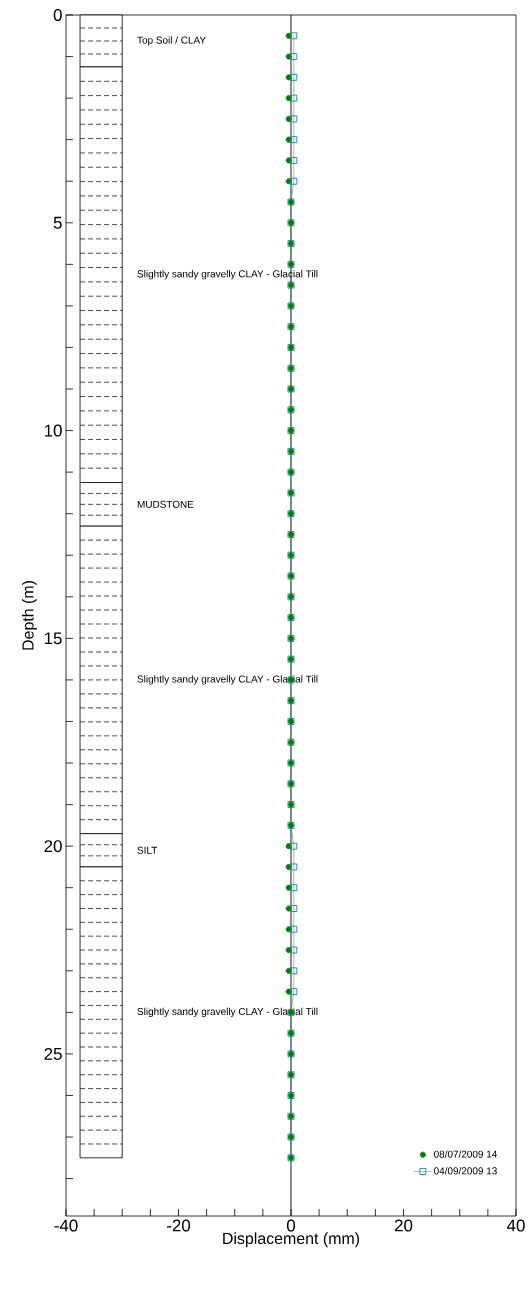 This screenshot has width=532, height=1293. I want to click on x-tick-label: -40, so click(66, 1225).